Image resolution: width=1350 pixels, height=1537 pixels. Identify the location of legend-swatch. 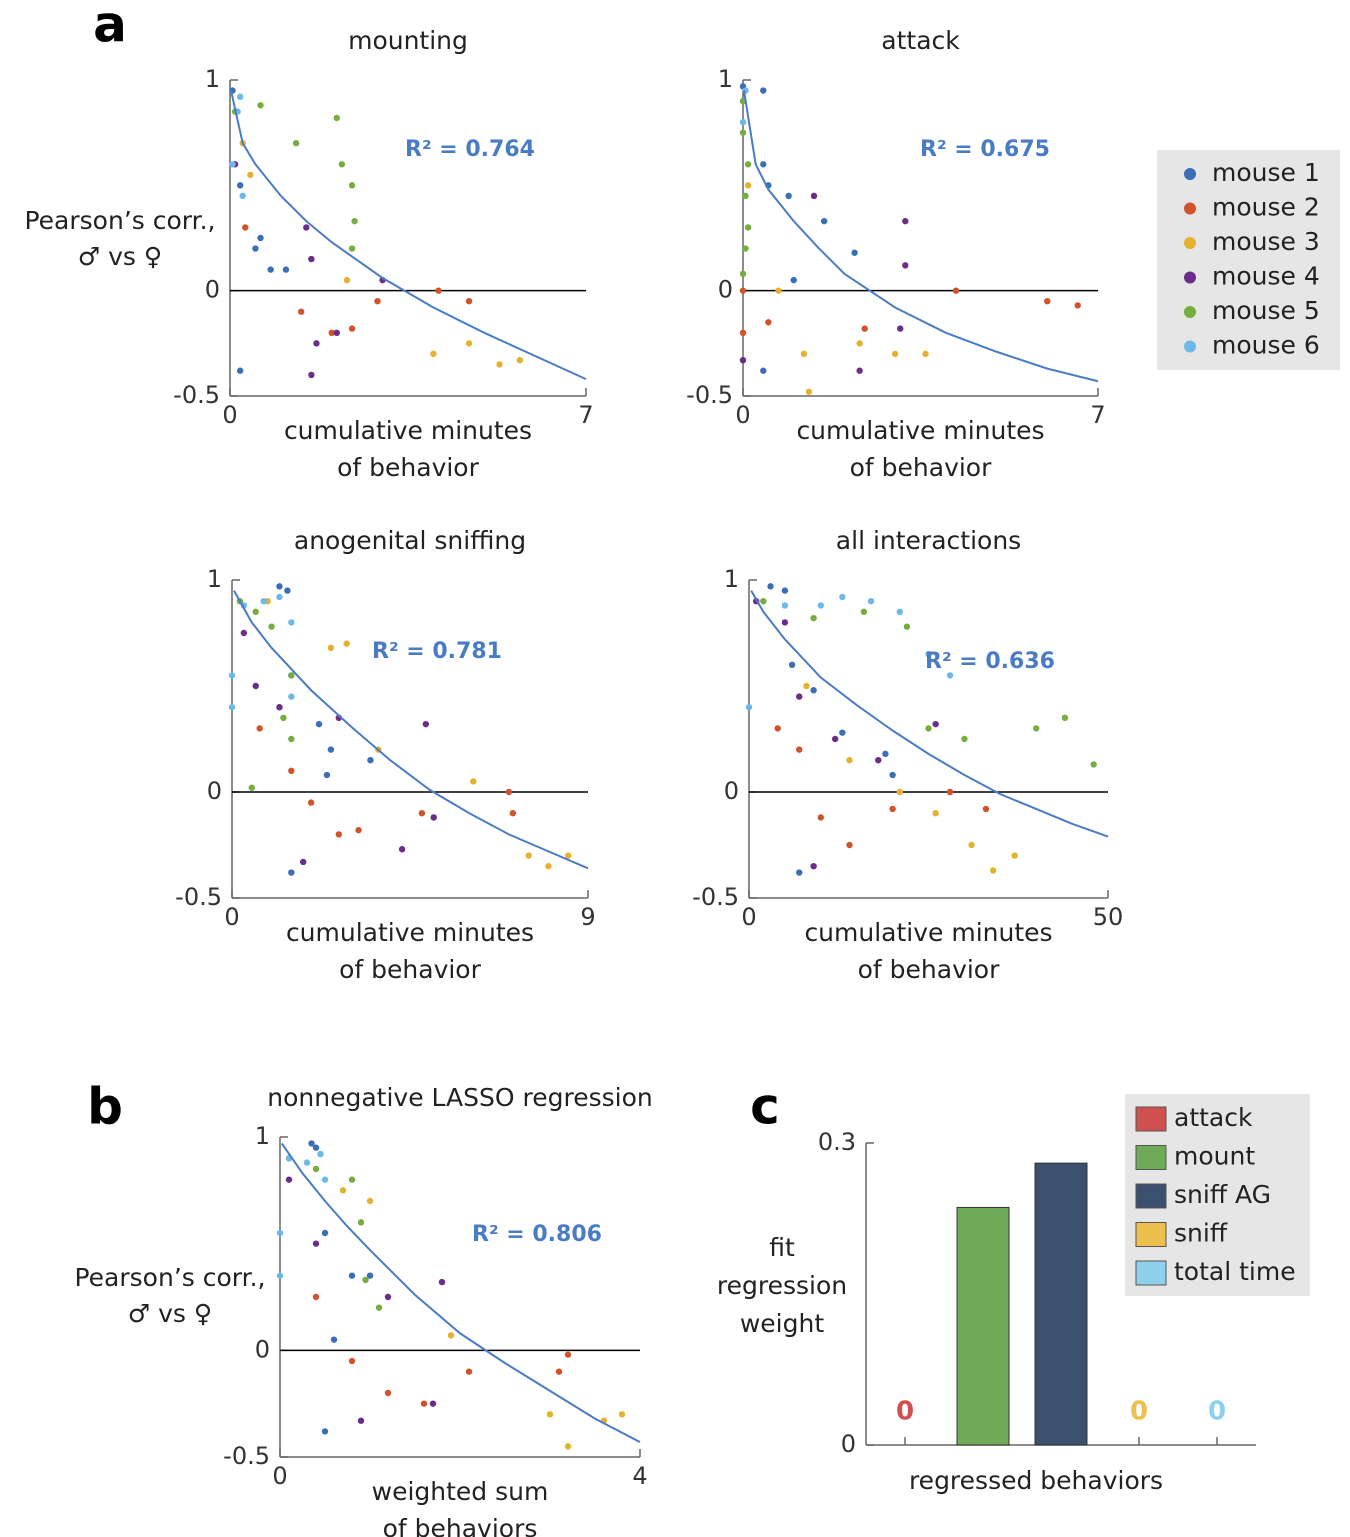
(1151, 1196).